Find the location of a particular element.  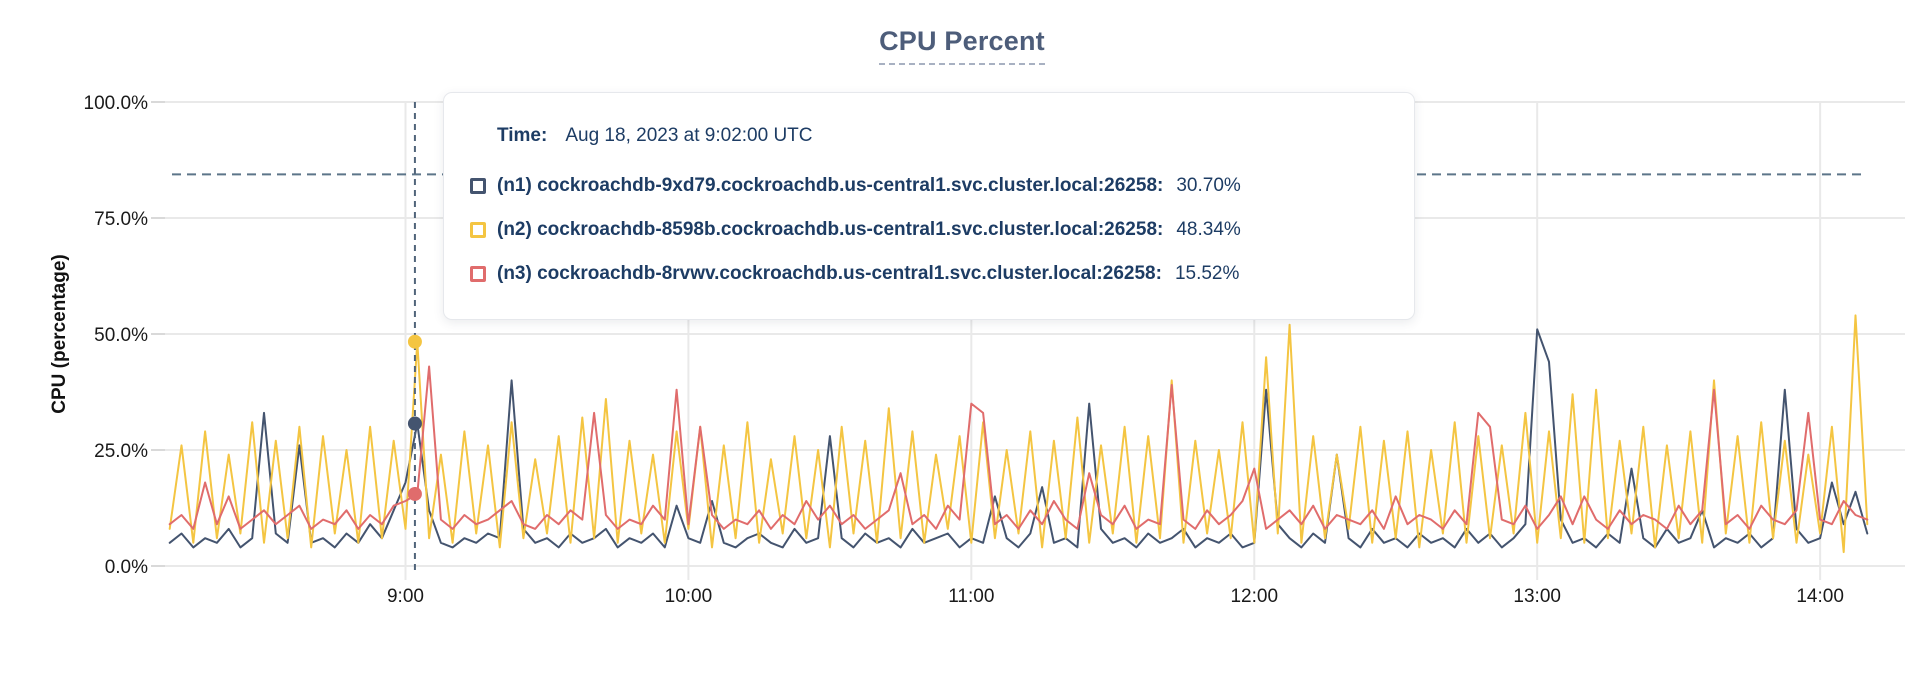

series-n3-swatch-icon is located at coordinates (478, 274).